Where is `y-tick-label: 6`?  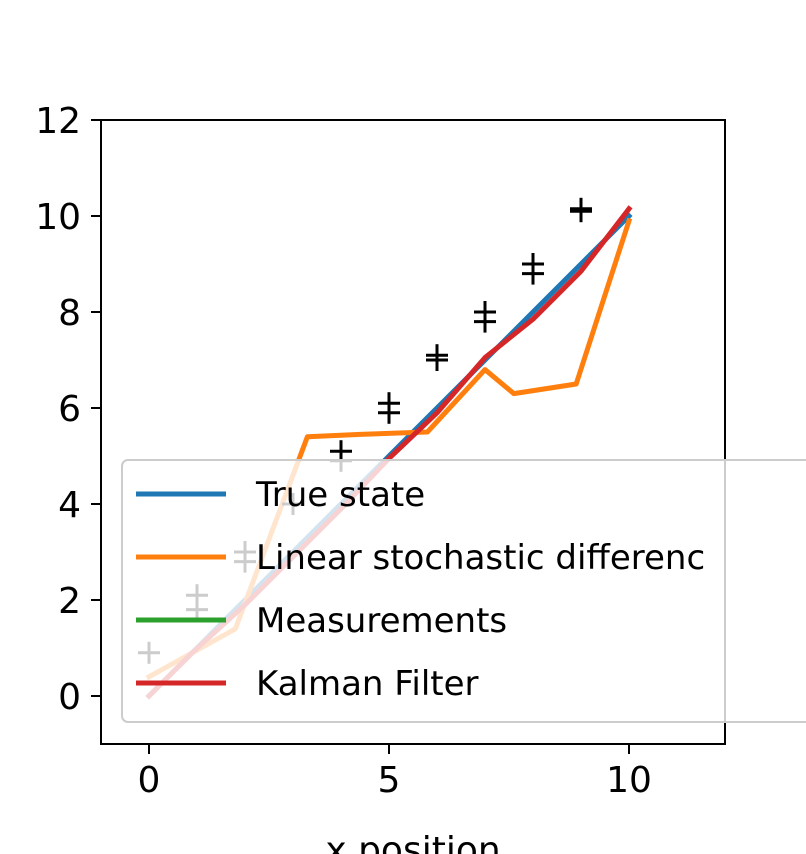 y-tick-label: 6 is located at coordinates (69, 409).